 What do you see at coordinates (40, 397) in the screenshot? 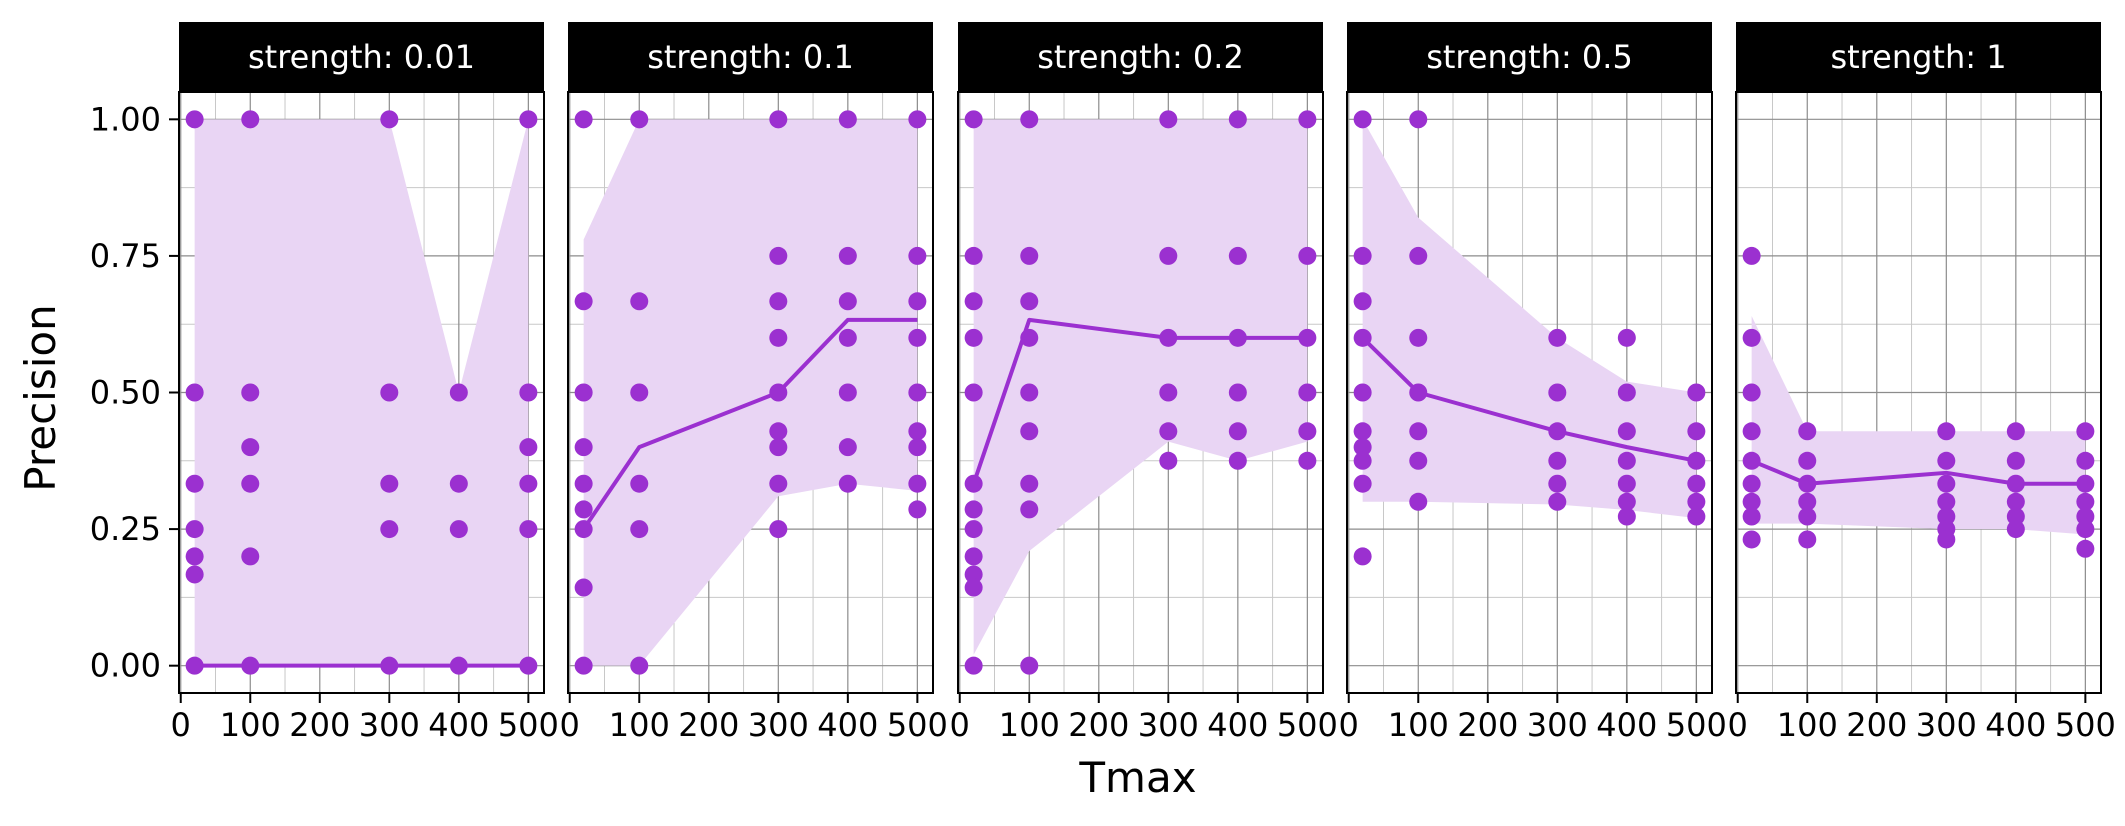
I see `y-axis-title: Precision` at bounding box center [40, 397].